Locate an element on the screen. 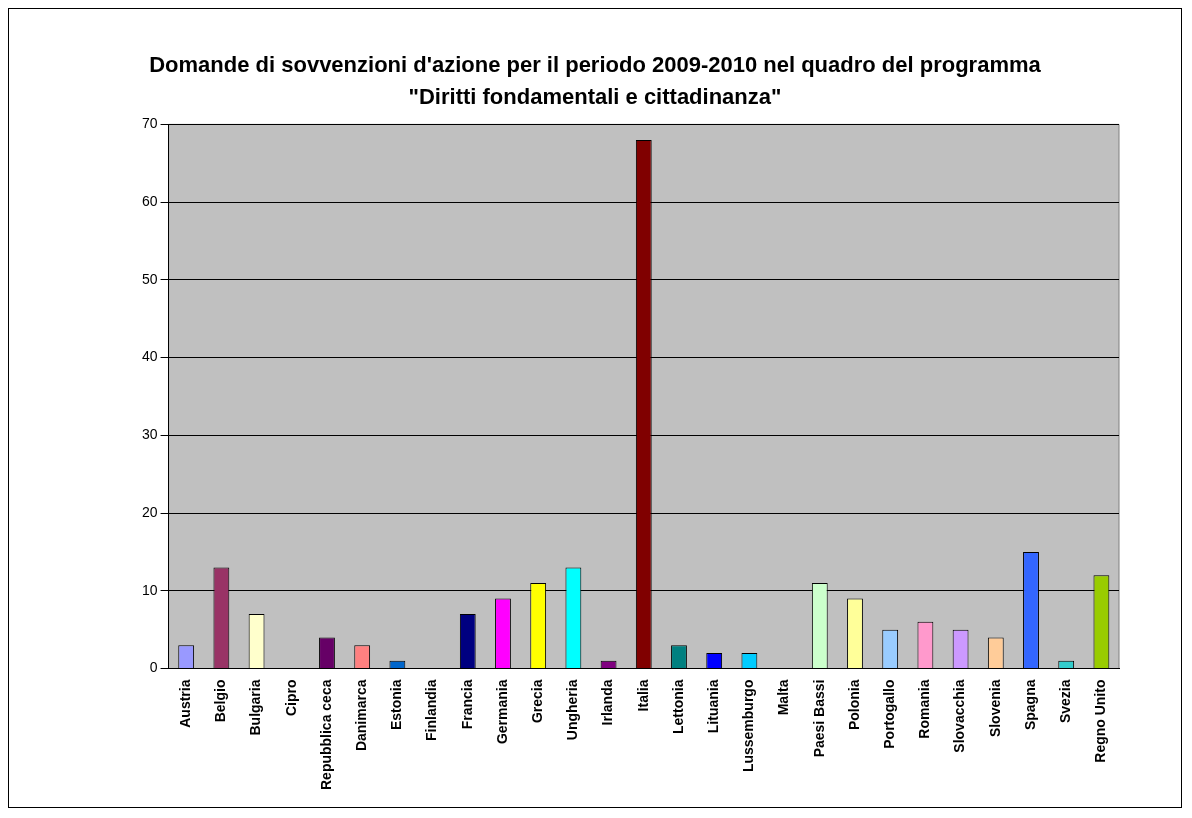 The height and width of the screenshot is (818, 1192). x-tick-label: Slovenia is located at coordinates (994, 708).